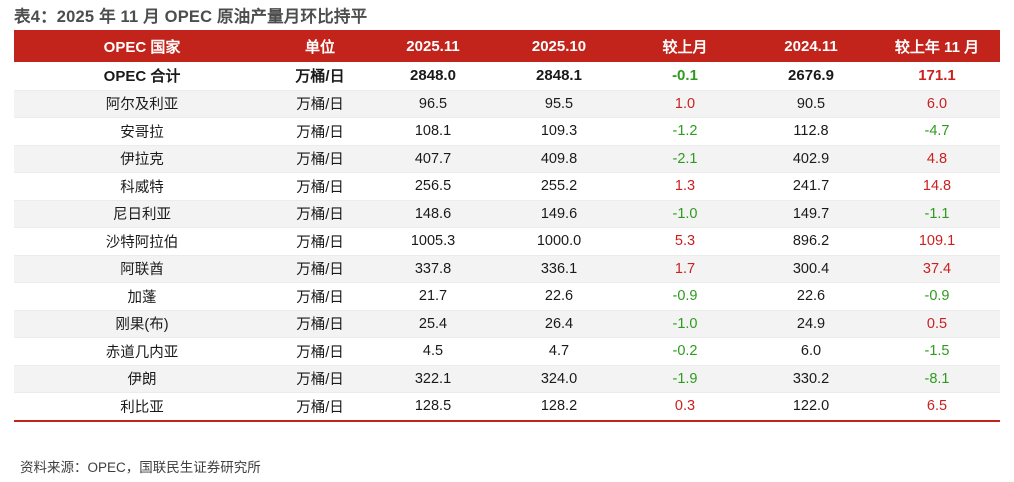 Image resolution: width=1014 pixels, height=482 pixels. I want to click on value-cell: -2.1, so click(685, 158).